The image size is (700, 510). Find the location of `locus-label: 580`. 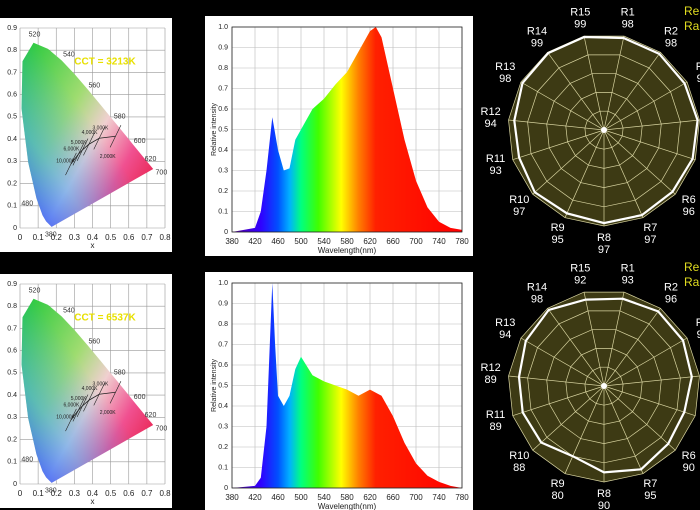

locus-label: 580 is located at coordinates (120, 117).